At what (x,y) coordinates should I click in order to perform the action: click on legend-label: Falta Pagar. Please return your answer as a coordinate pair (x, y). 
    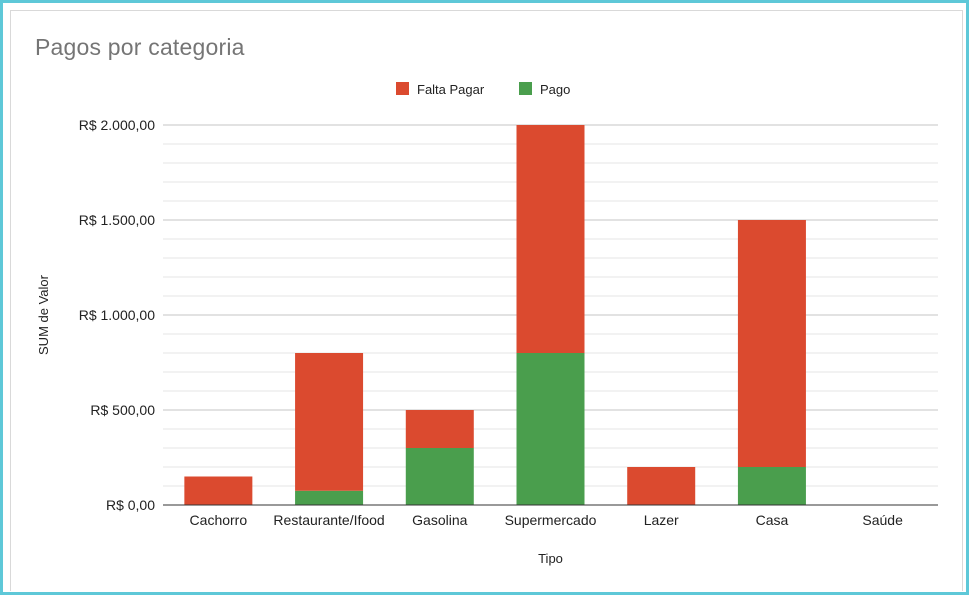
    Looking at the image, I should click on (451, 89).